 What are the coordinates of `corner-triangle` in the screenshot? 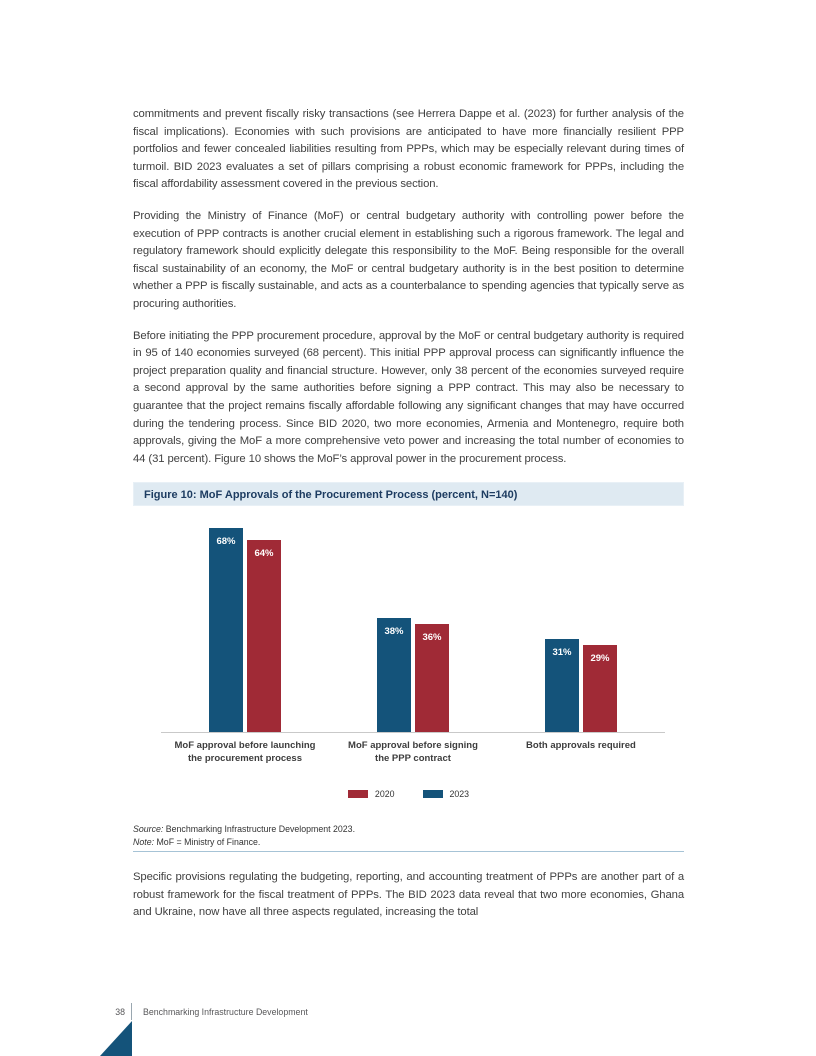 It's located at (116, 1038).